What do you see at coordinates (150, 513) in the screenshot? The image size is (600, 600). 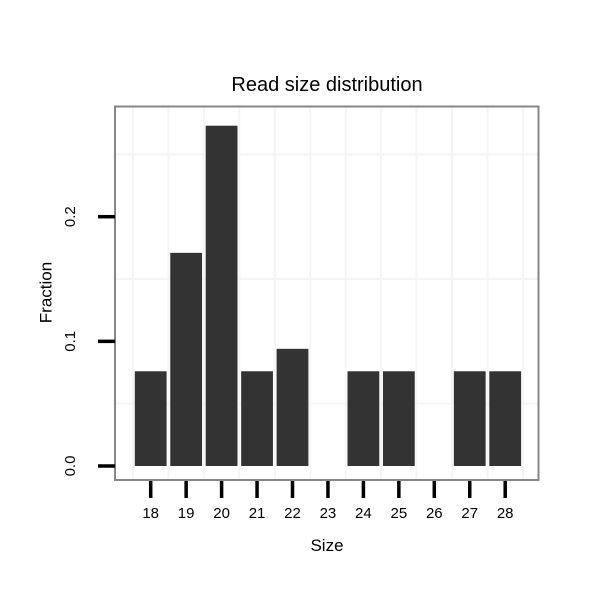 I see `x-tick-label: 18` at bounding box center [150, 513].